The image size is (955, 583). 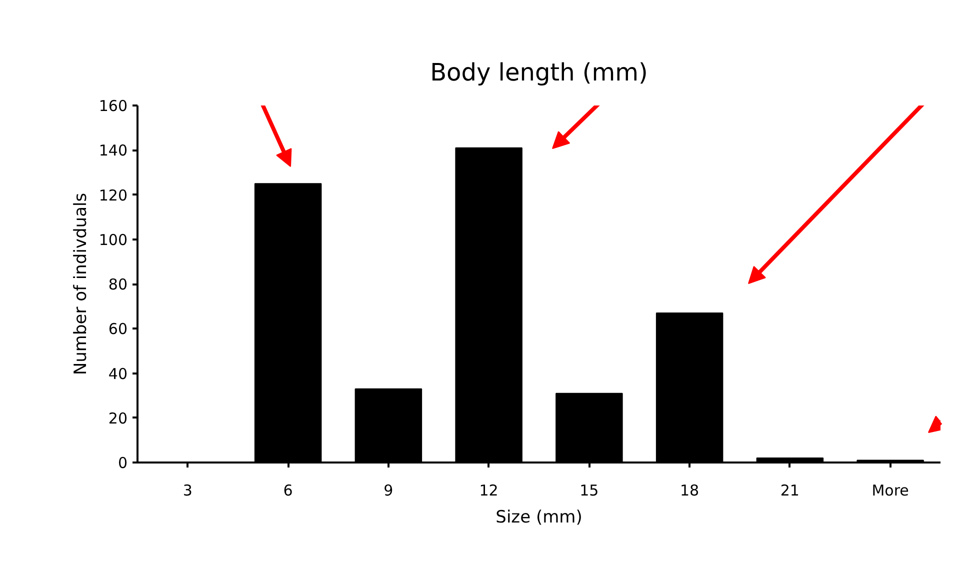 I want to click on y-tick-label: 20, so click(x=118, y=418).